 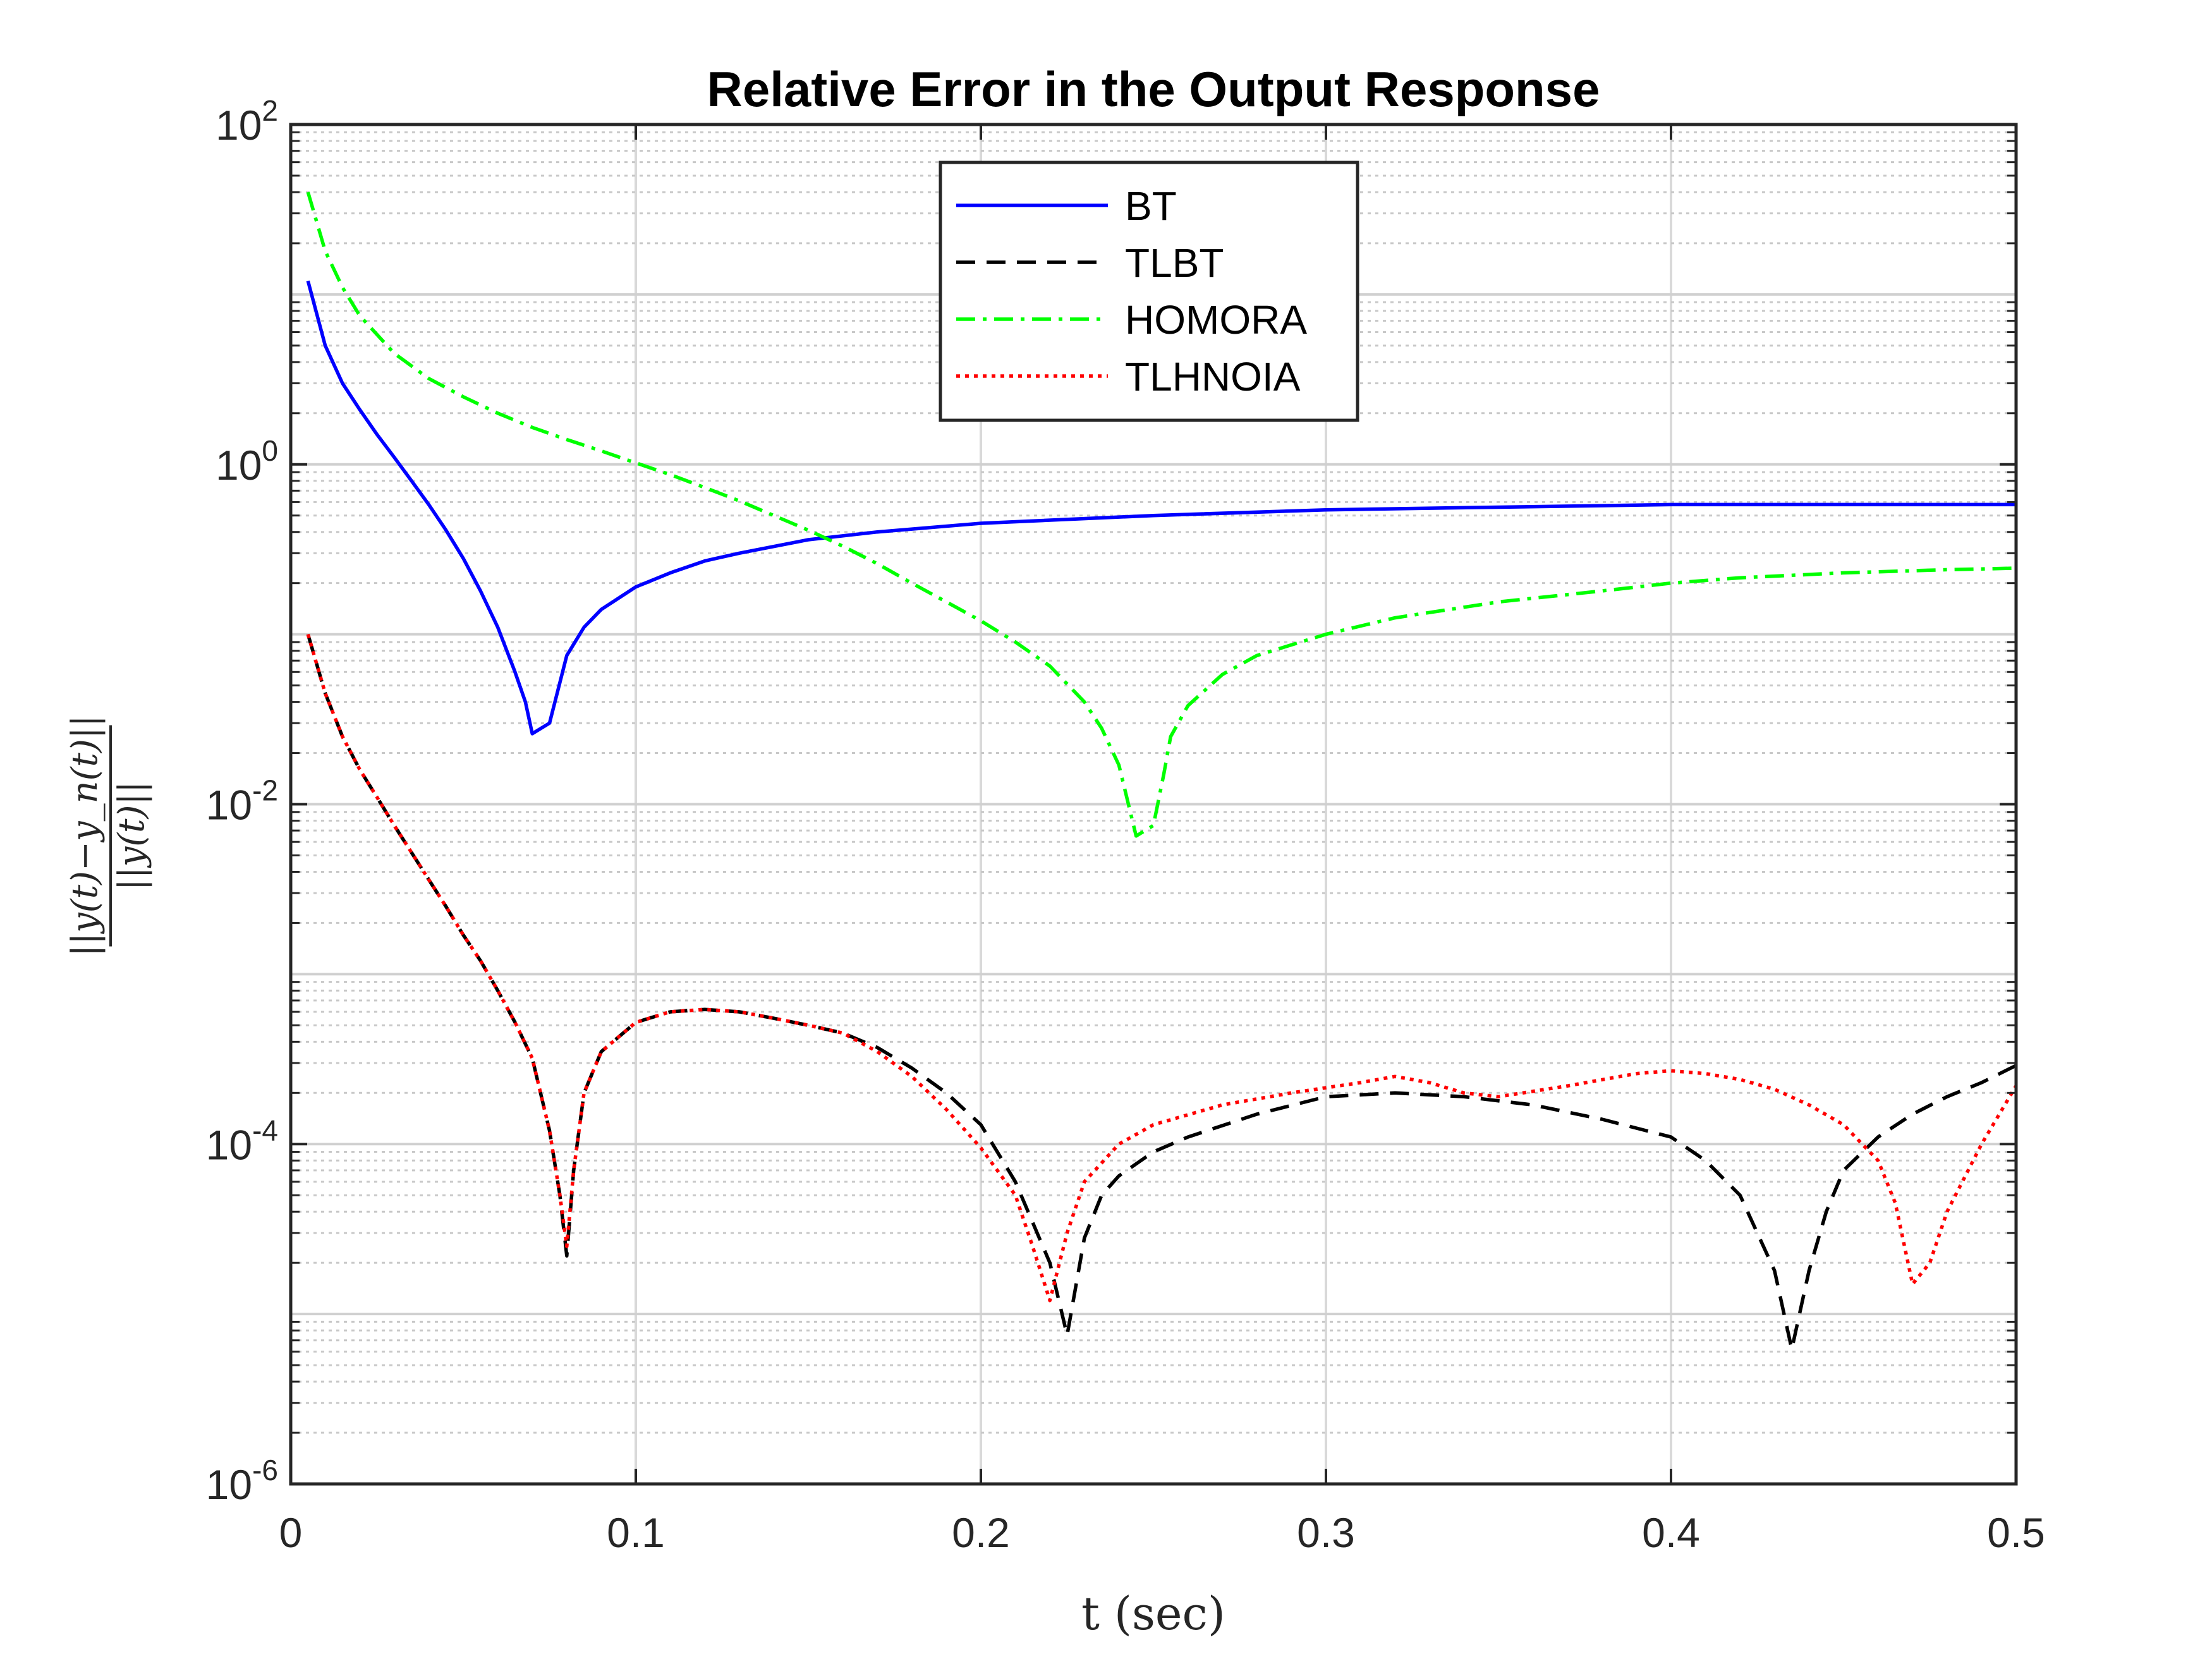 What do you see at coordinates (1151, 206) in the screenshot?
I see `legend-label-bt: BT` at bounding box center [1151, 206].